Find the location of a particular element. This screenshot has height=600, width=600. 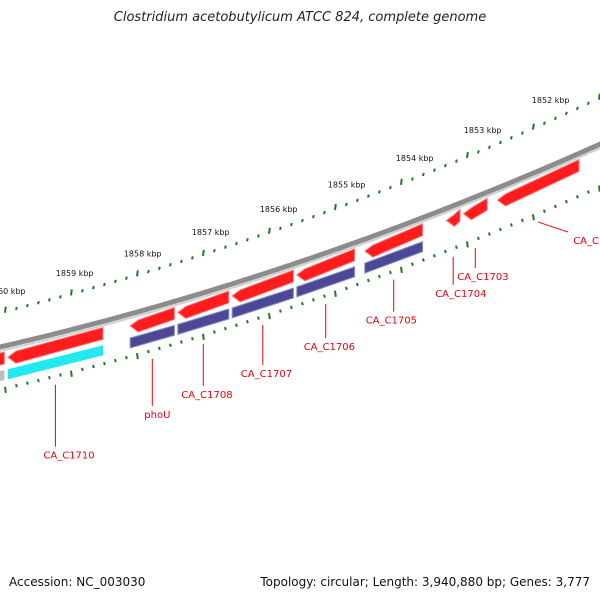

grey-gene-band is located at coordinates (2, 375).